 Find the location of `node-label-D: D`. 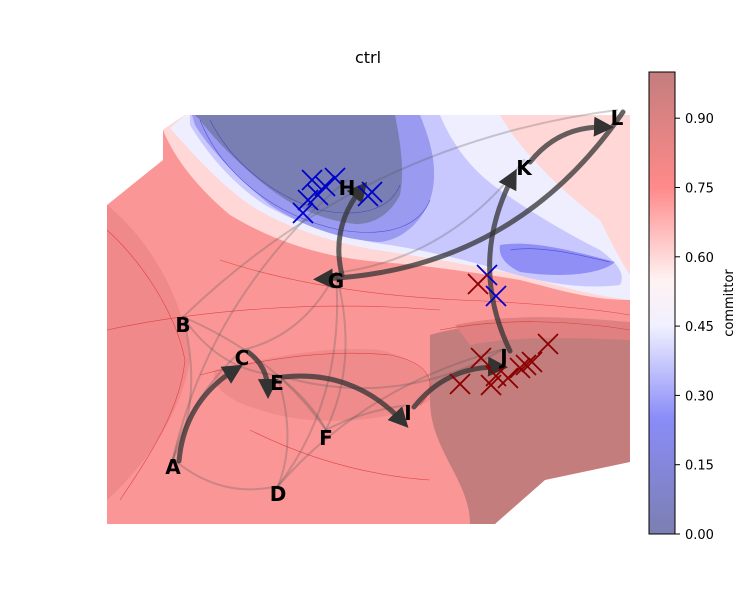

node-label-D: D is located at coordinates (278, 494).